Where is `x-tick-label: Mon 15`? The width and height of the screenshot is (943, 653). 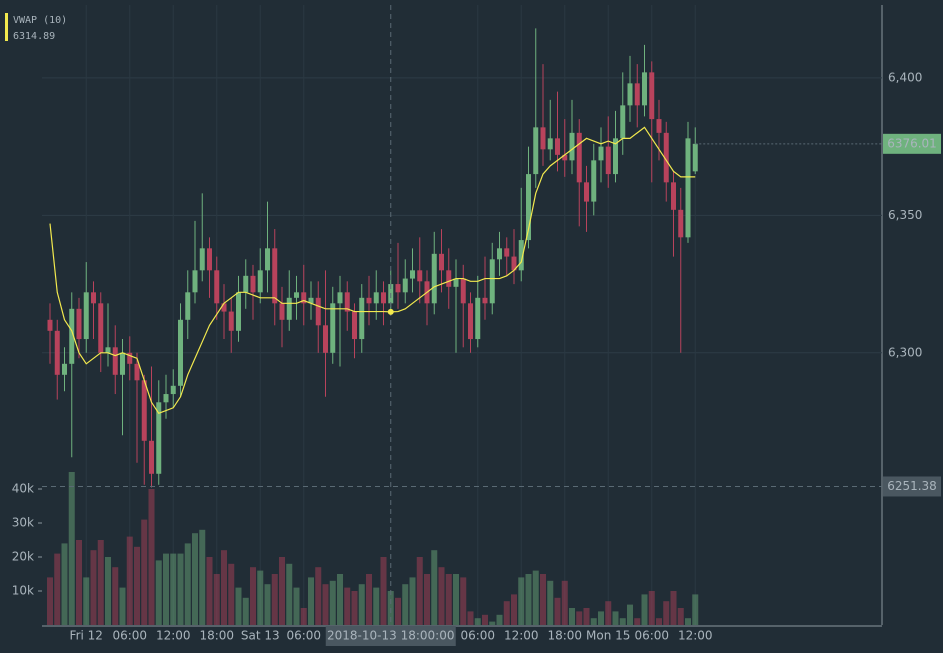 x-tick-label: Mon 15 is located at coordinates (608, 636).